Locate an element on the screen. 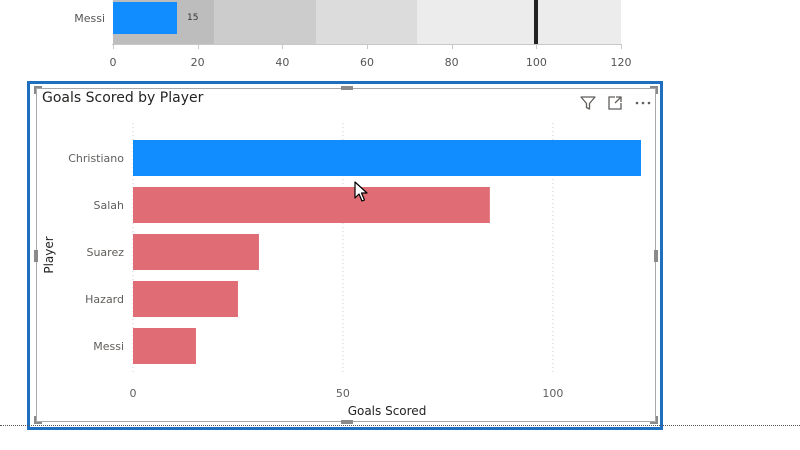 This screenshot has width=800, height=450. y-category-label: Hazard is located at coordinates (104, 299).